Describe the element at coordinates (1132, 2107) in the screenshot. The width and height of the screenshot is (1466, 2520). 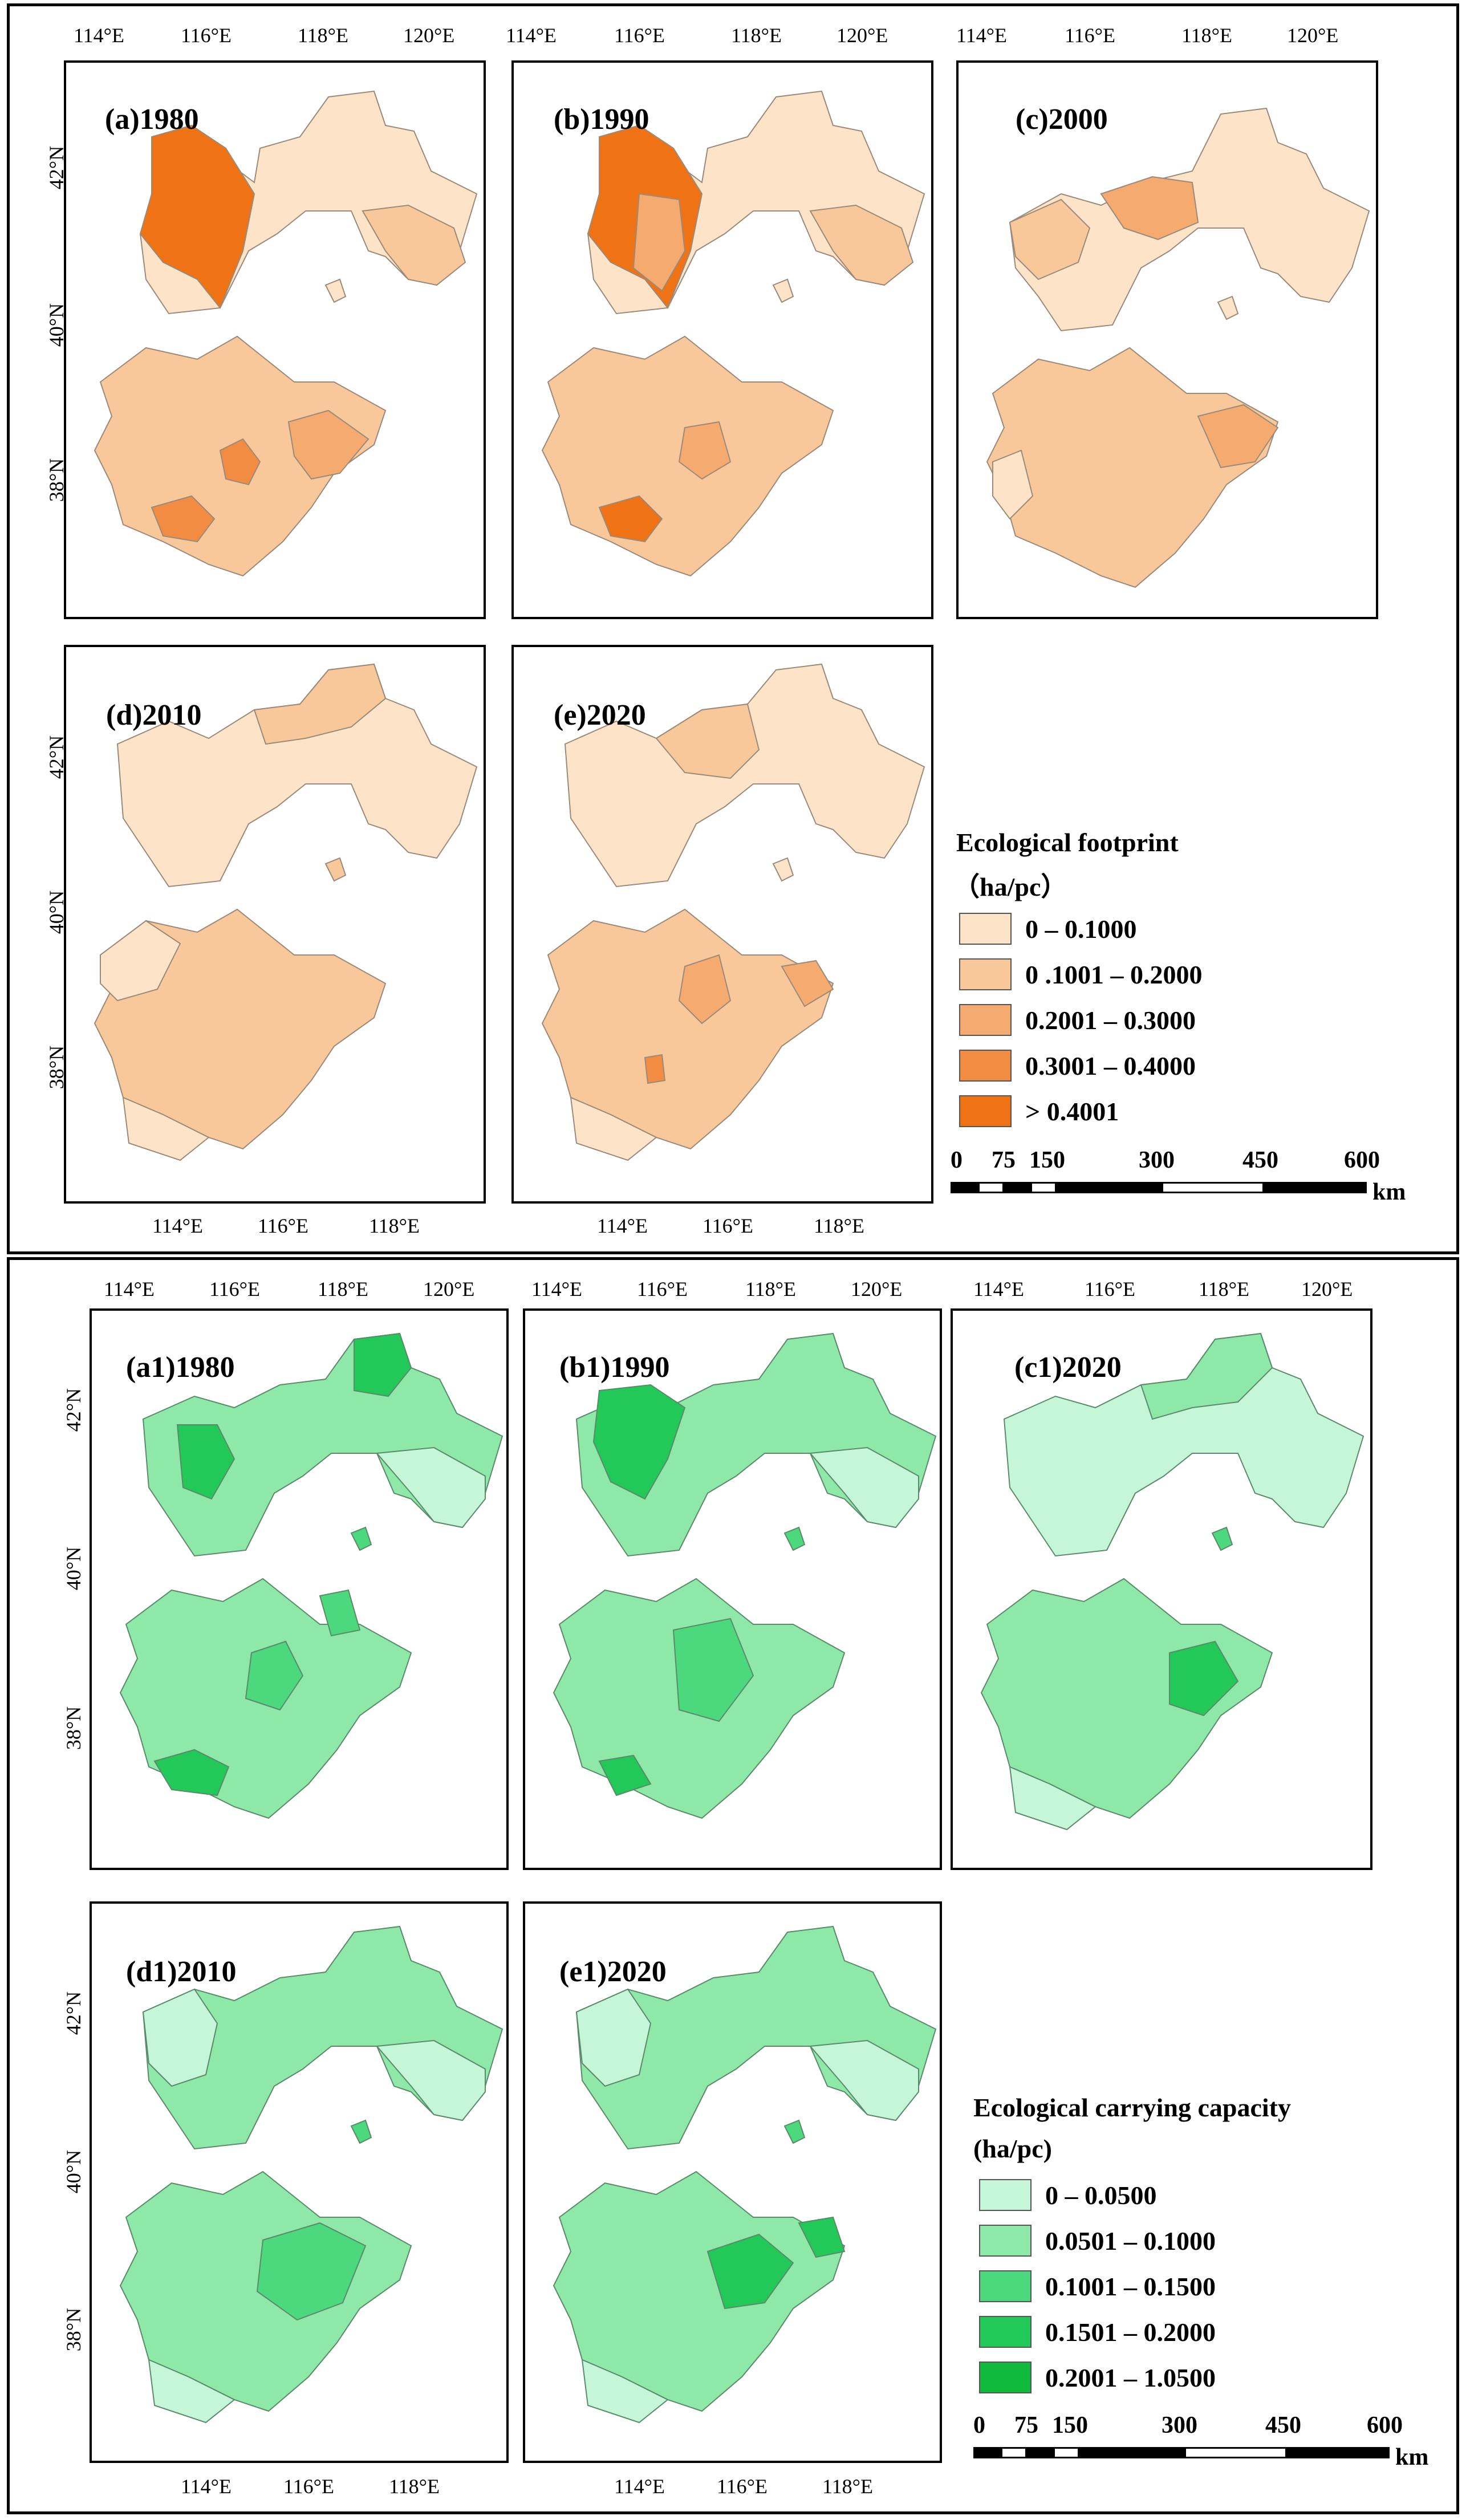
I see `legend-title: Ecological carrying capacity` at that location.